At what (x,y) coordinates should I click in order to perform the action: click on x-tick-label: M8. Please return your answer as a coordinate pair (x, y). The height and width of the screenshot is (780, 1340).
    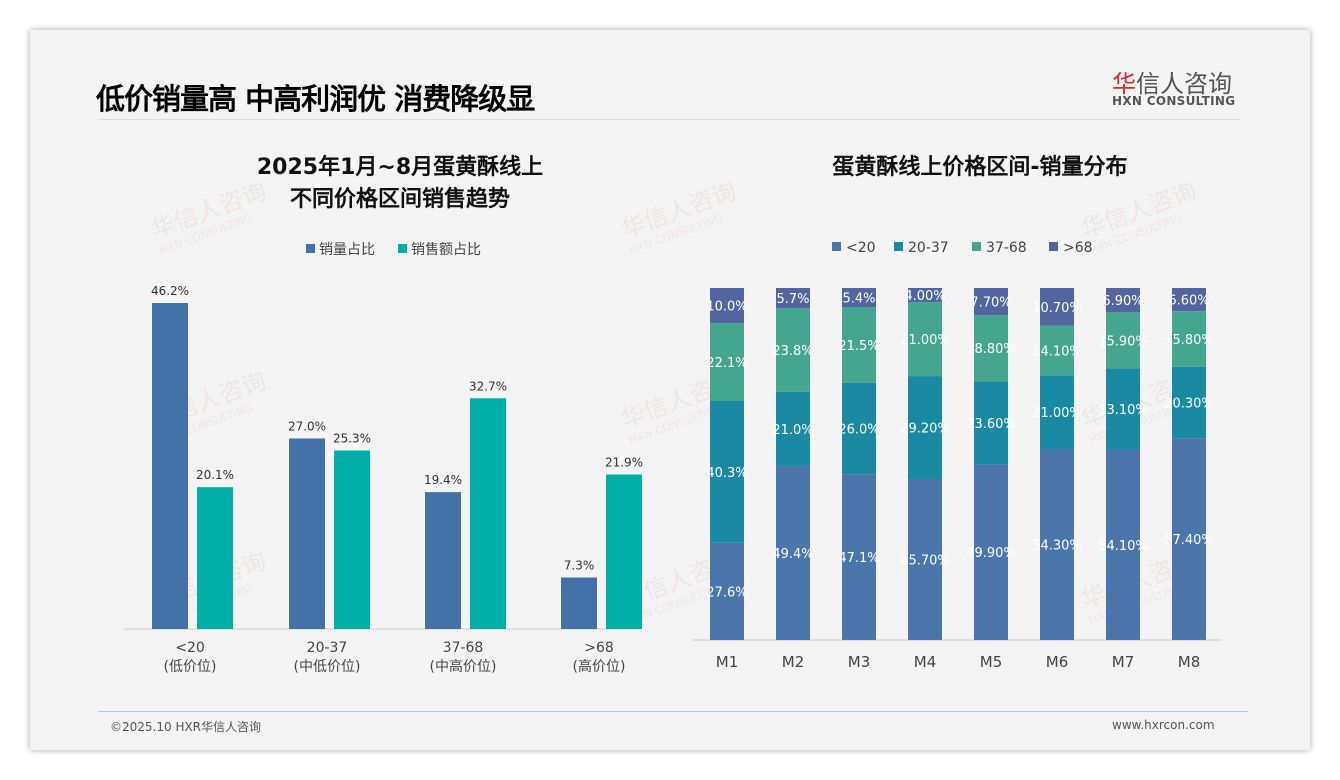
    Looking at the image, I should click on (1189, 662).